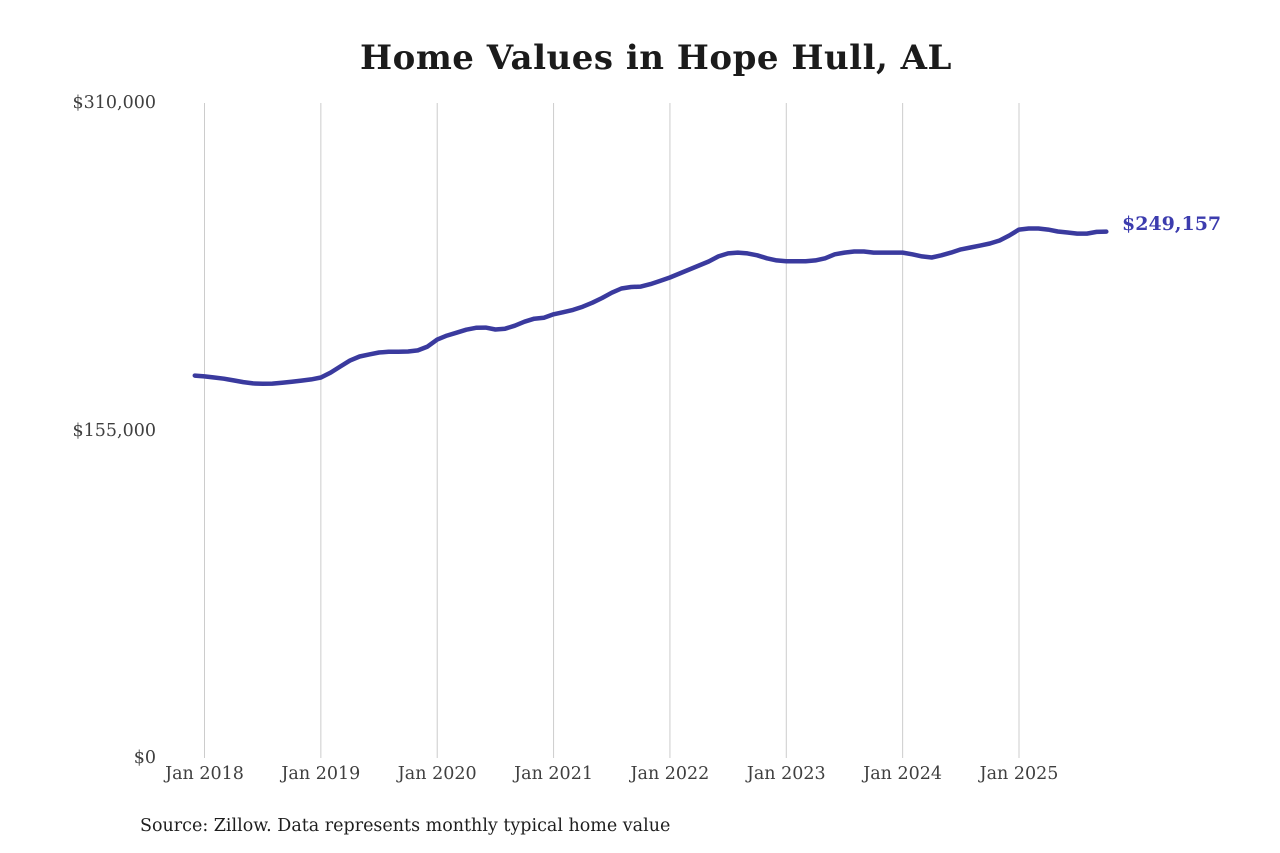  I want to click on x-tick-label: Jan 2018, so click(204, 774).